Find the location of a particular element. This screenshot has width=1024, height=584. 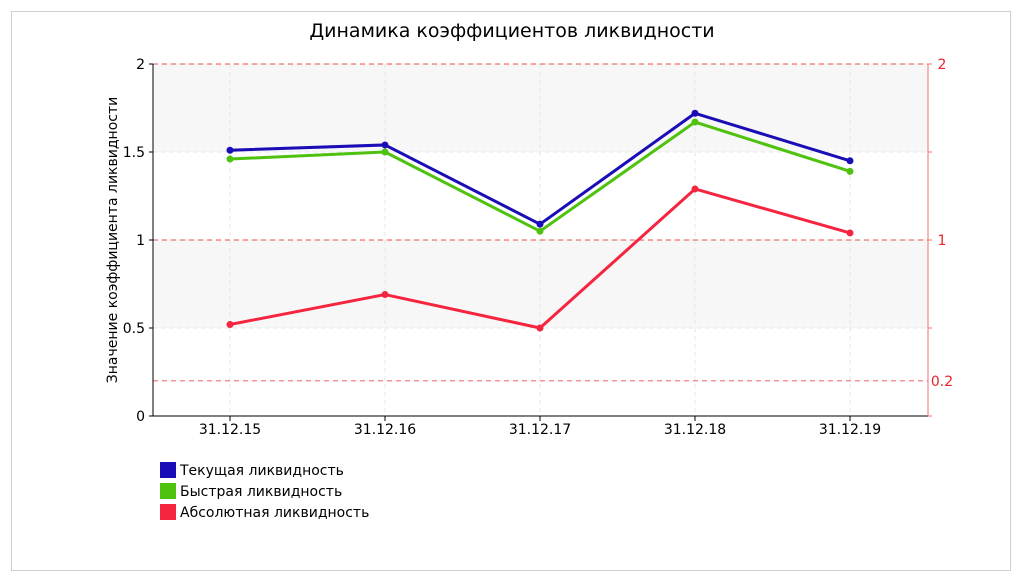

y-tick-label: 1.5 is located at coordinates (134, 153).